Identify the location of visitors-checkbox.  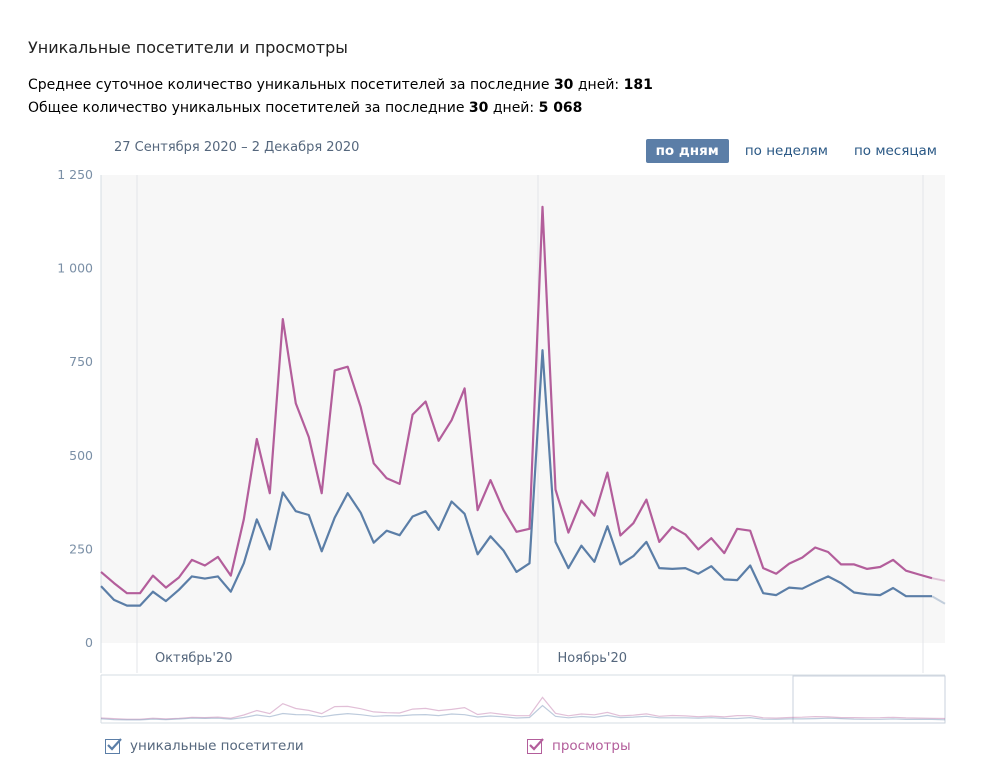
(113, 745).